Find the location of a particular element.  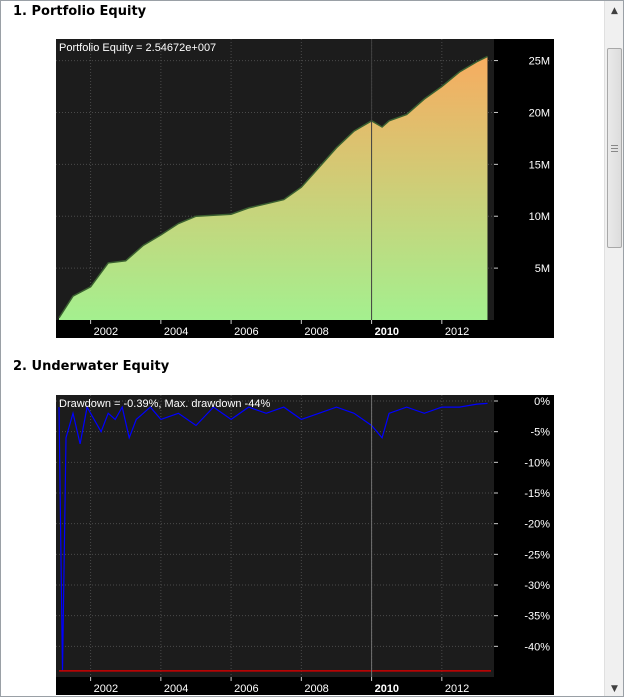

scroll-thumb is located at coordinates (614, 148).